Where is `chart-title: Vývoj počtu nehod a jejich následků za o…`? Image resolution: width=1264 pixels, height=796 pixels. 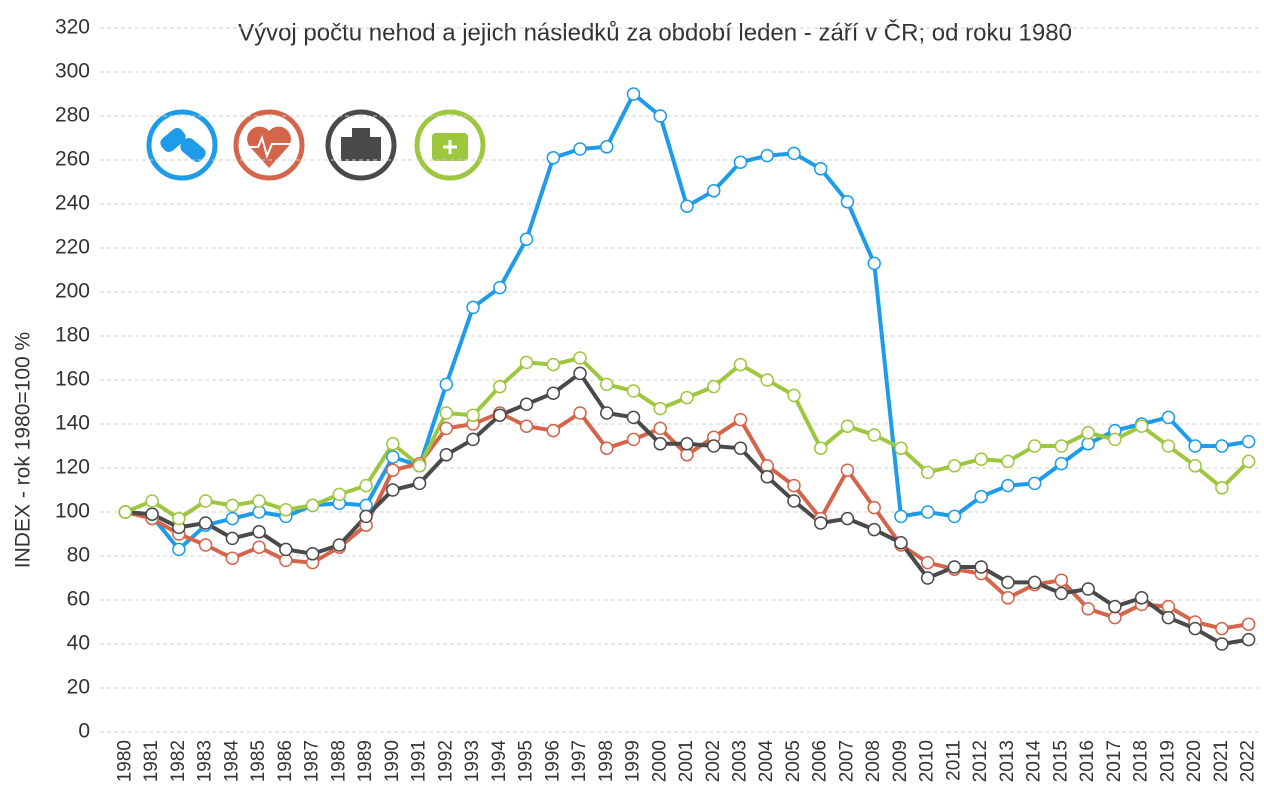 chart-title: Vývoj počtu nehod a jejich následků za o… is located at coordinates (655, 32).